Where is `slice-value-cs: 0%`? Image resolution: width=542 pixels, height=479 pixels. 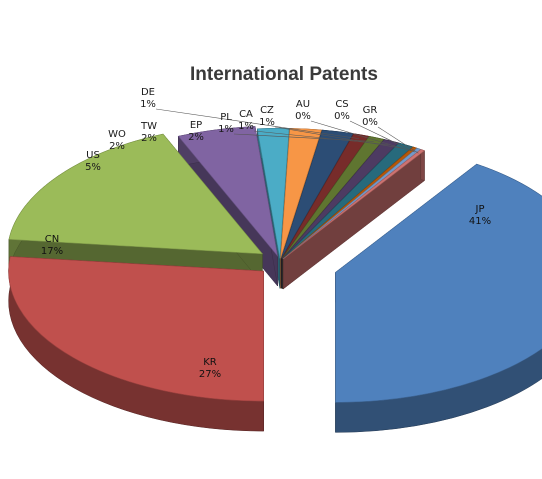 slice-value-cs: 0% is located at coordinates (342, 116).